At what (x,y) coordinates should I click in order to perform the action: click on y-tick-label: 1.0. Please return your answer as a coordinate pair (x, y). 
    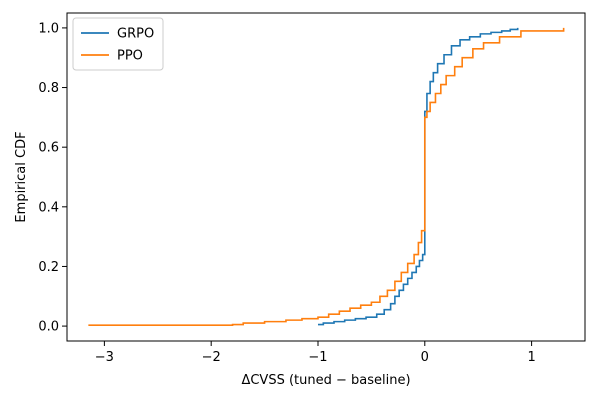
    Looking at the image, I should click on (48, 28).